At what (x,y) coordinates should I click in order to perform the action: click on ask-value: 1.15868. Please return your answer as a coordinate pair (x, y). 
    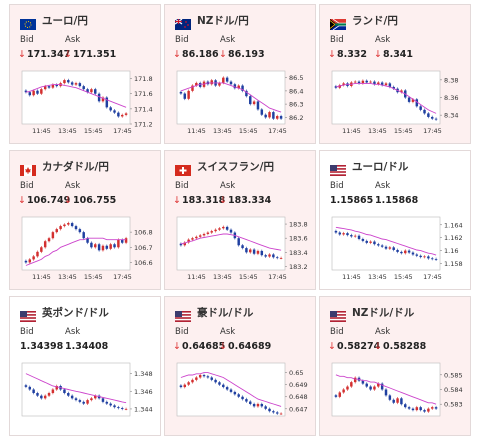
    Looking at the image, I should click on (396, 200).